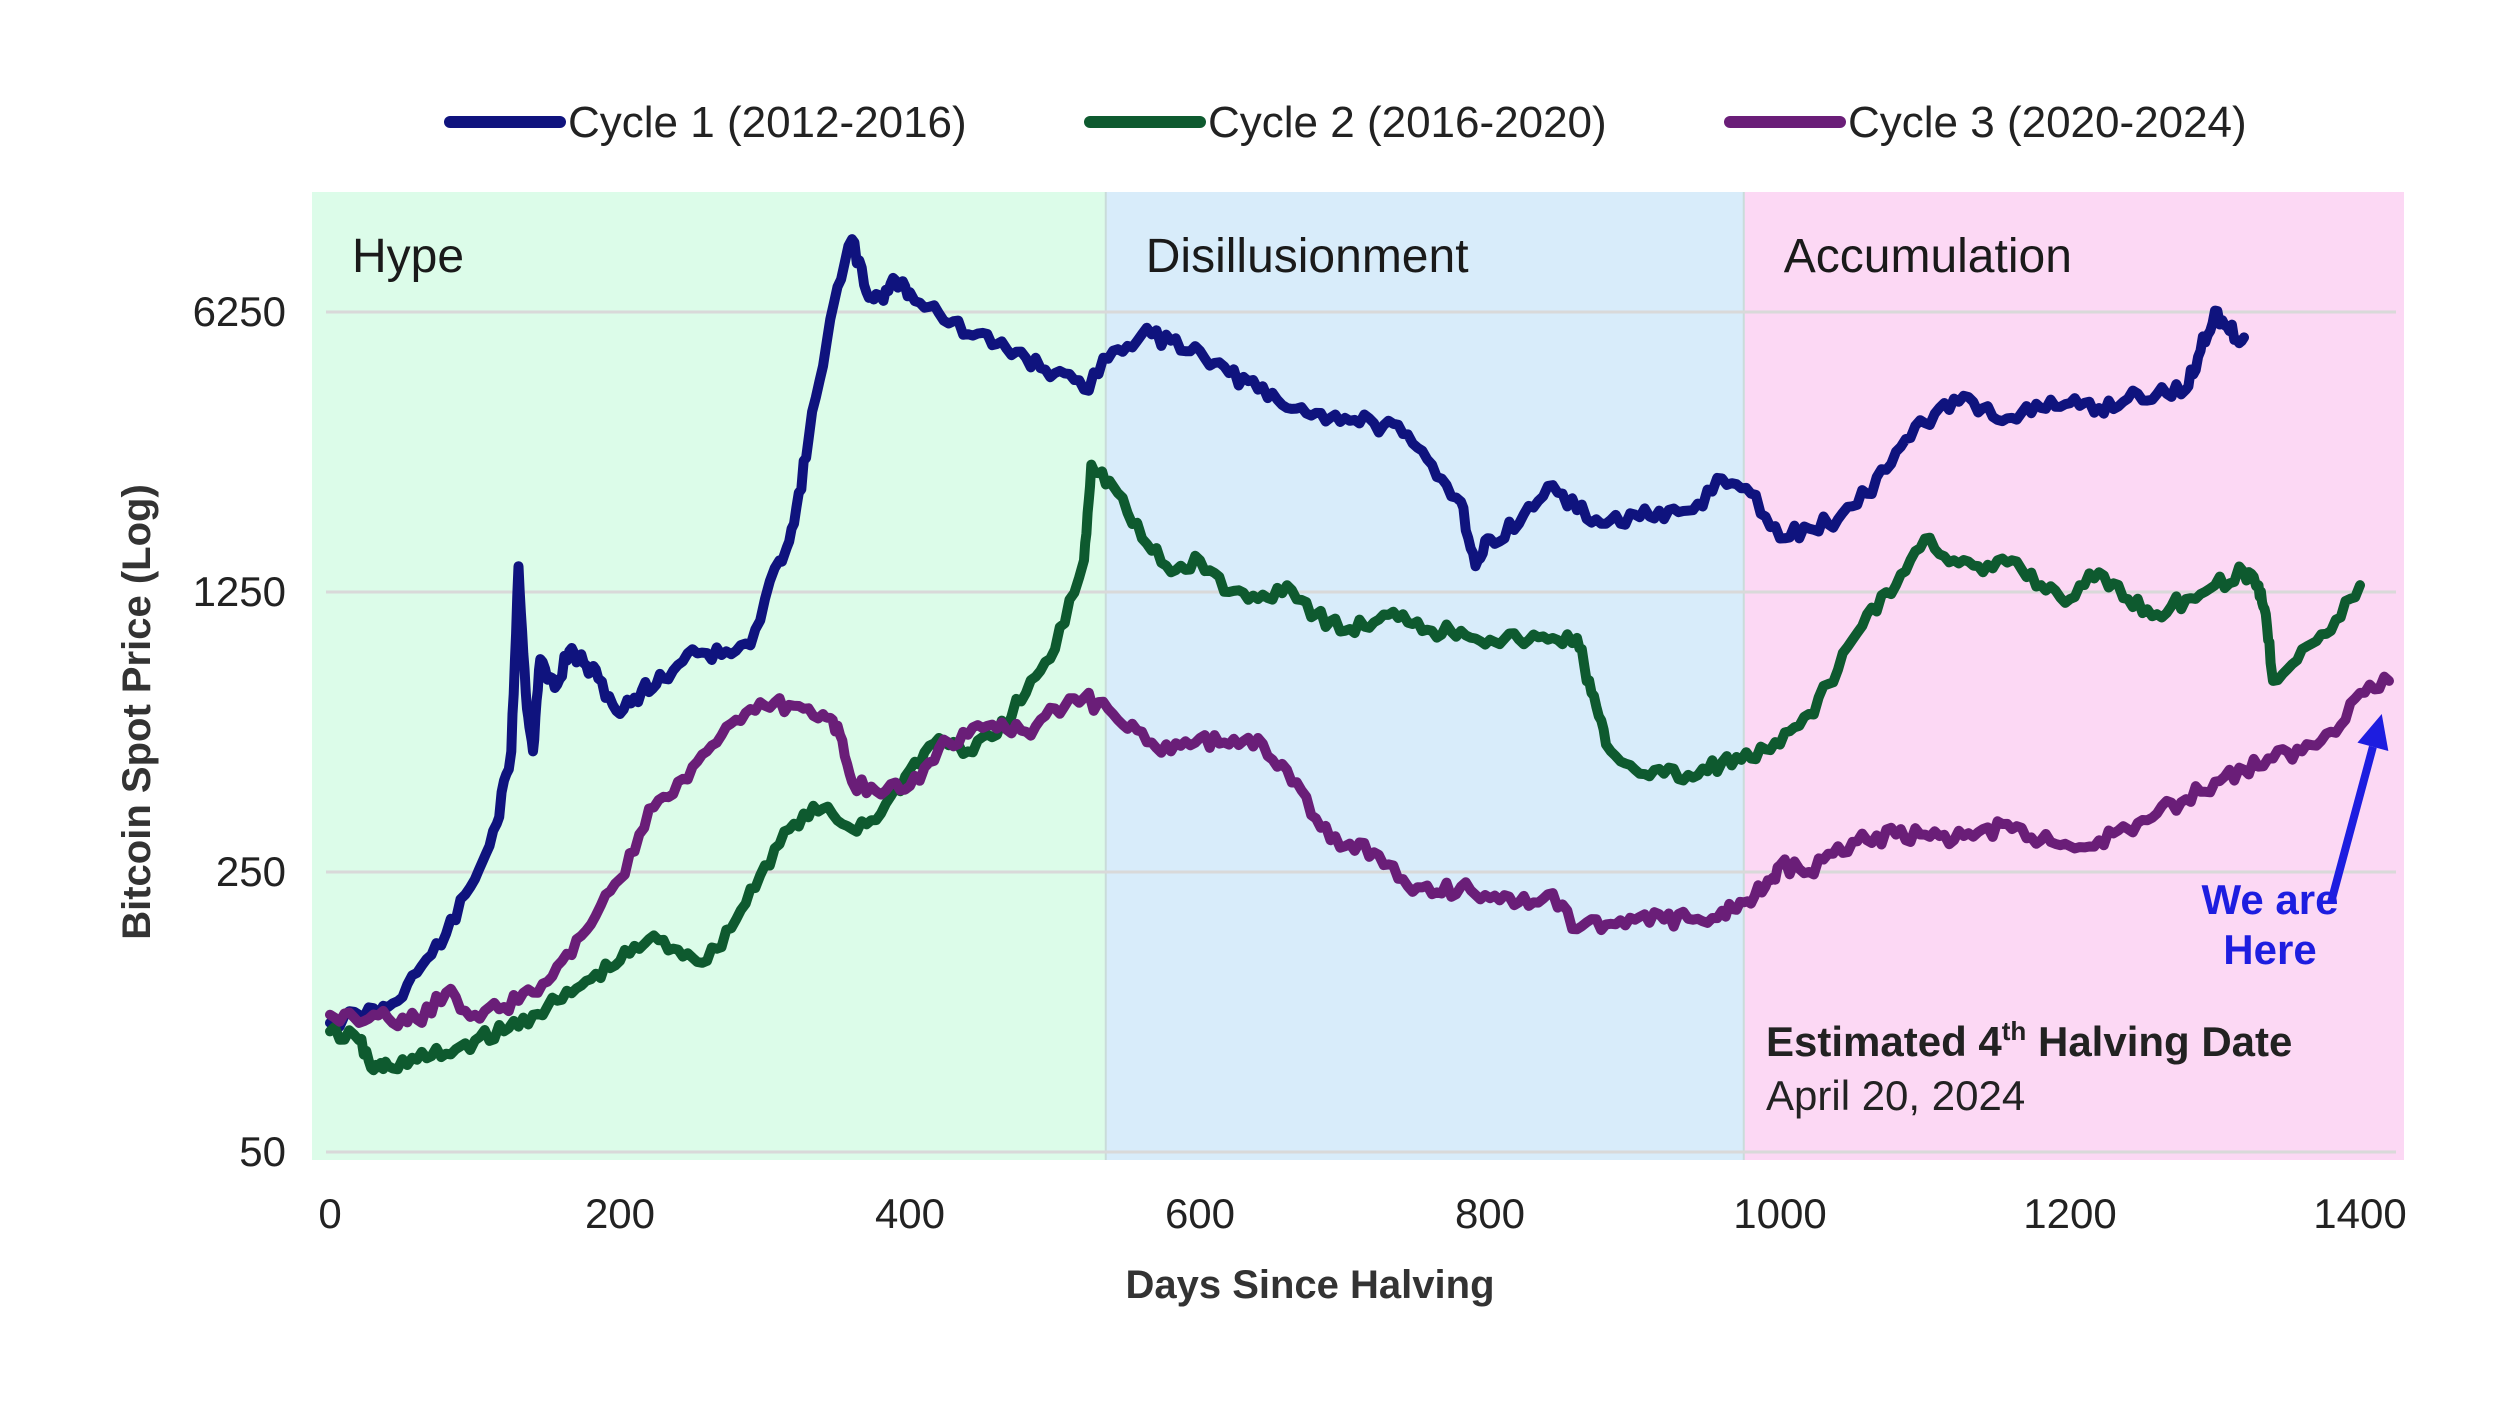 Image resolution: width=2496 pixels, height=1404 pixels. I want to click on phase-label-disillusionment: Disillusionment, so click(1307, 256).